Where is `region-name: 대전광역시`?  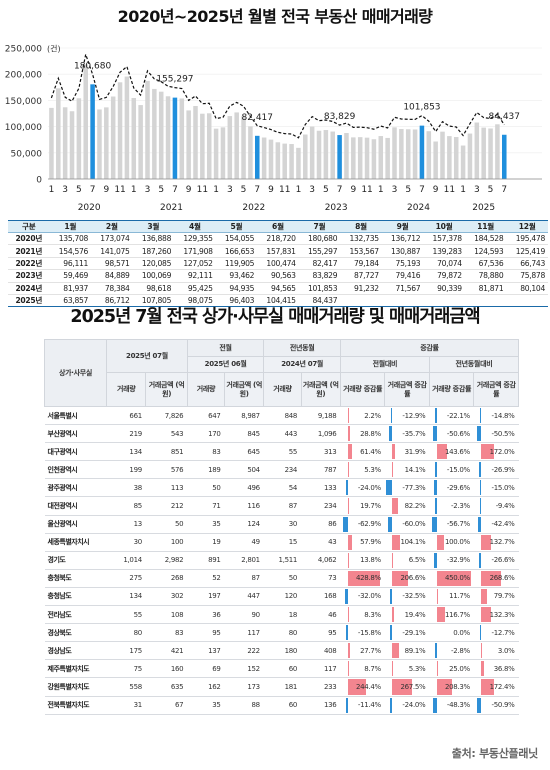 region-name: 대전광역시 is located at coordinates (75, 506).